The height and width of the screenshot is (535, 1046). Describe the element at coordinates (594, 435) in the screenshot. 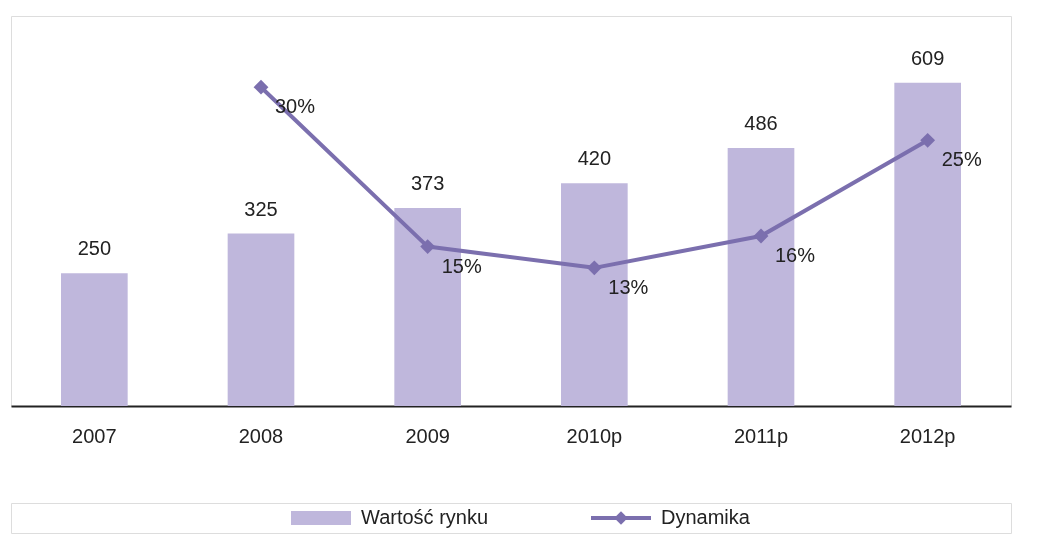

I see `x-tick-label: 2010p` at that location.